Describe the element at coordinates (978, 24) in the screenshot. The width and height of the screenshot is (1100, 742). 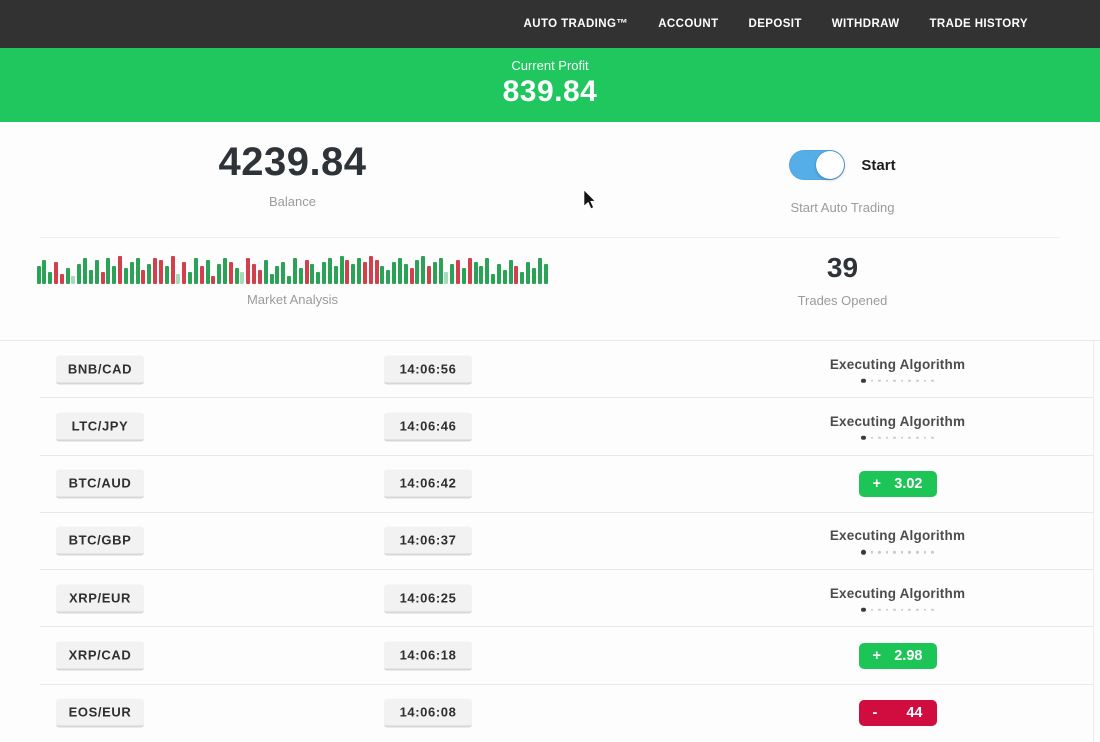
I see `nav-trade-history: TRADE HISTORY` at that location.